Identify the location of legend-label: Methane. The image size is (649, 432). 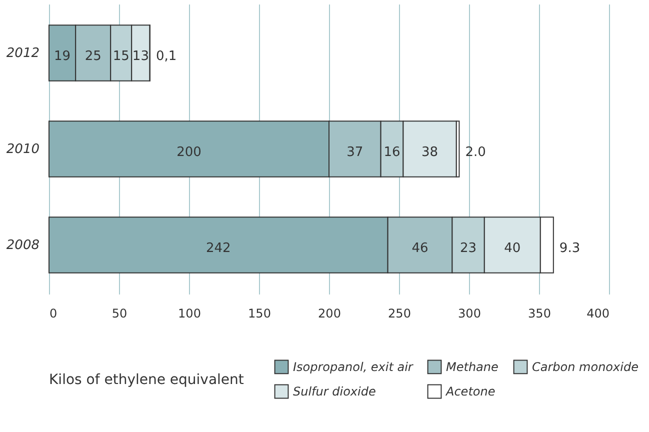
(472, 367).